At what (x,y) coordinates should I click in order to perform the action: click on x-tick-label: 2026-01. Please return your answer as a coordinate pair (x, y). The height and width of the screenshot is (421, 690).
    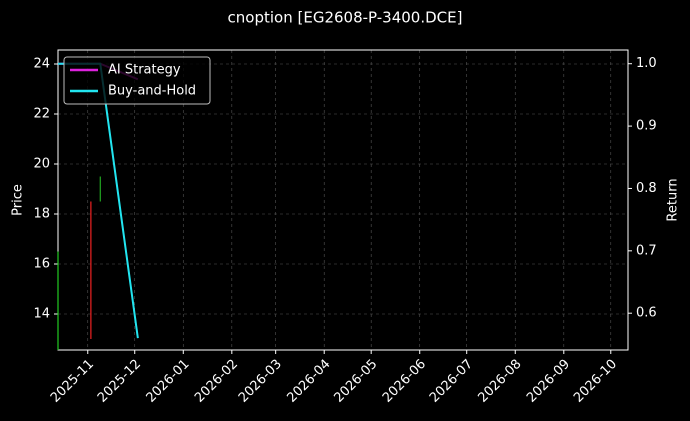
    Looking at the image, I should click on (168, 381).